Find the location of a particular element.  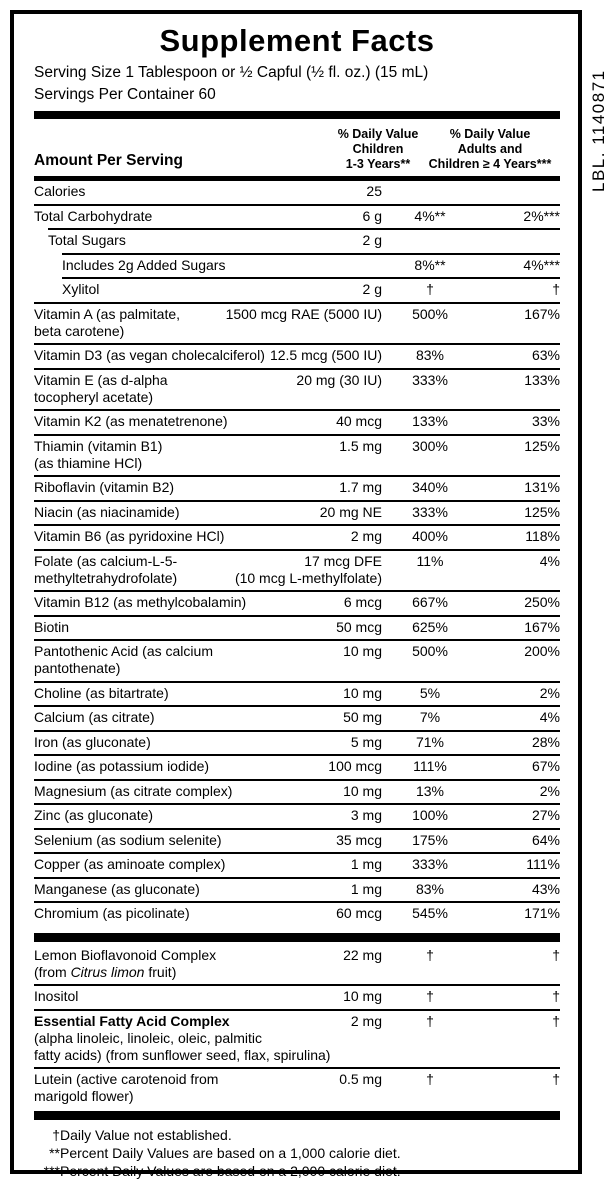

nutrient-name: Iron (as gluconate) is located at coordinates (92, 741).